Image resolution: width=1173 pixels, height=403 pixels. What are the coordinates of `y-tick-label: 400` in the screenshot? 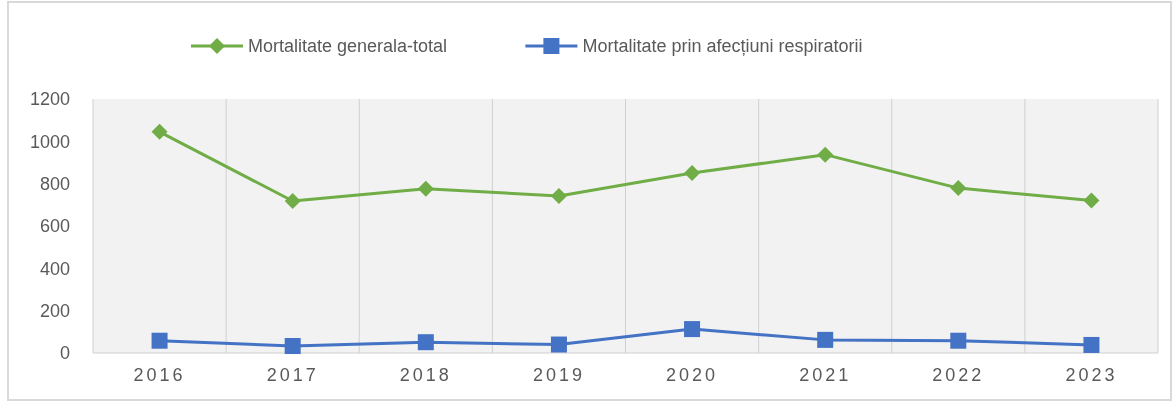 It's located at (54, 268).